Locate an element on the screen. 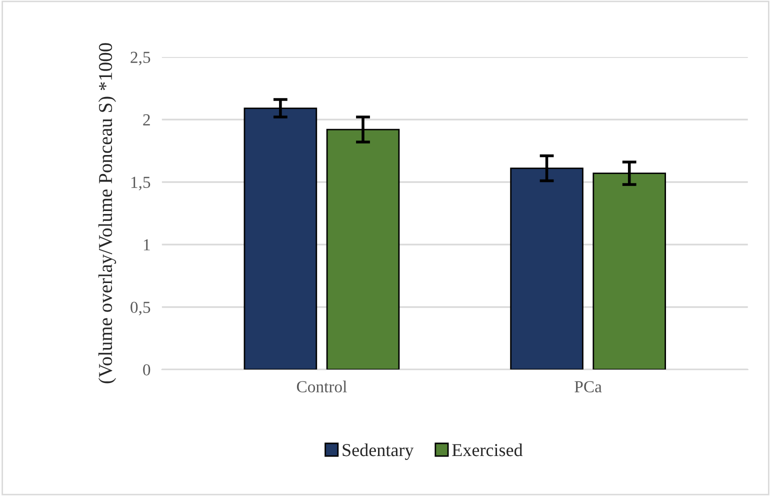 The image size is (771, 496). y-axis-title: (Volume overlay/Volume Ponceau S) *1000 is located at coordinates (107, 213).